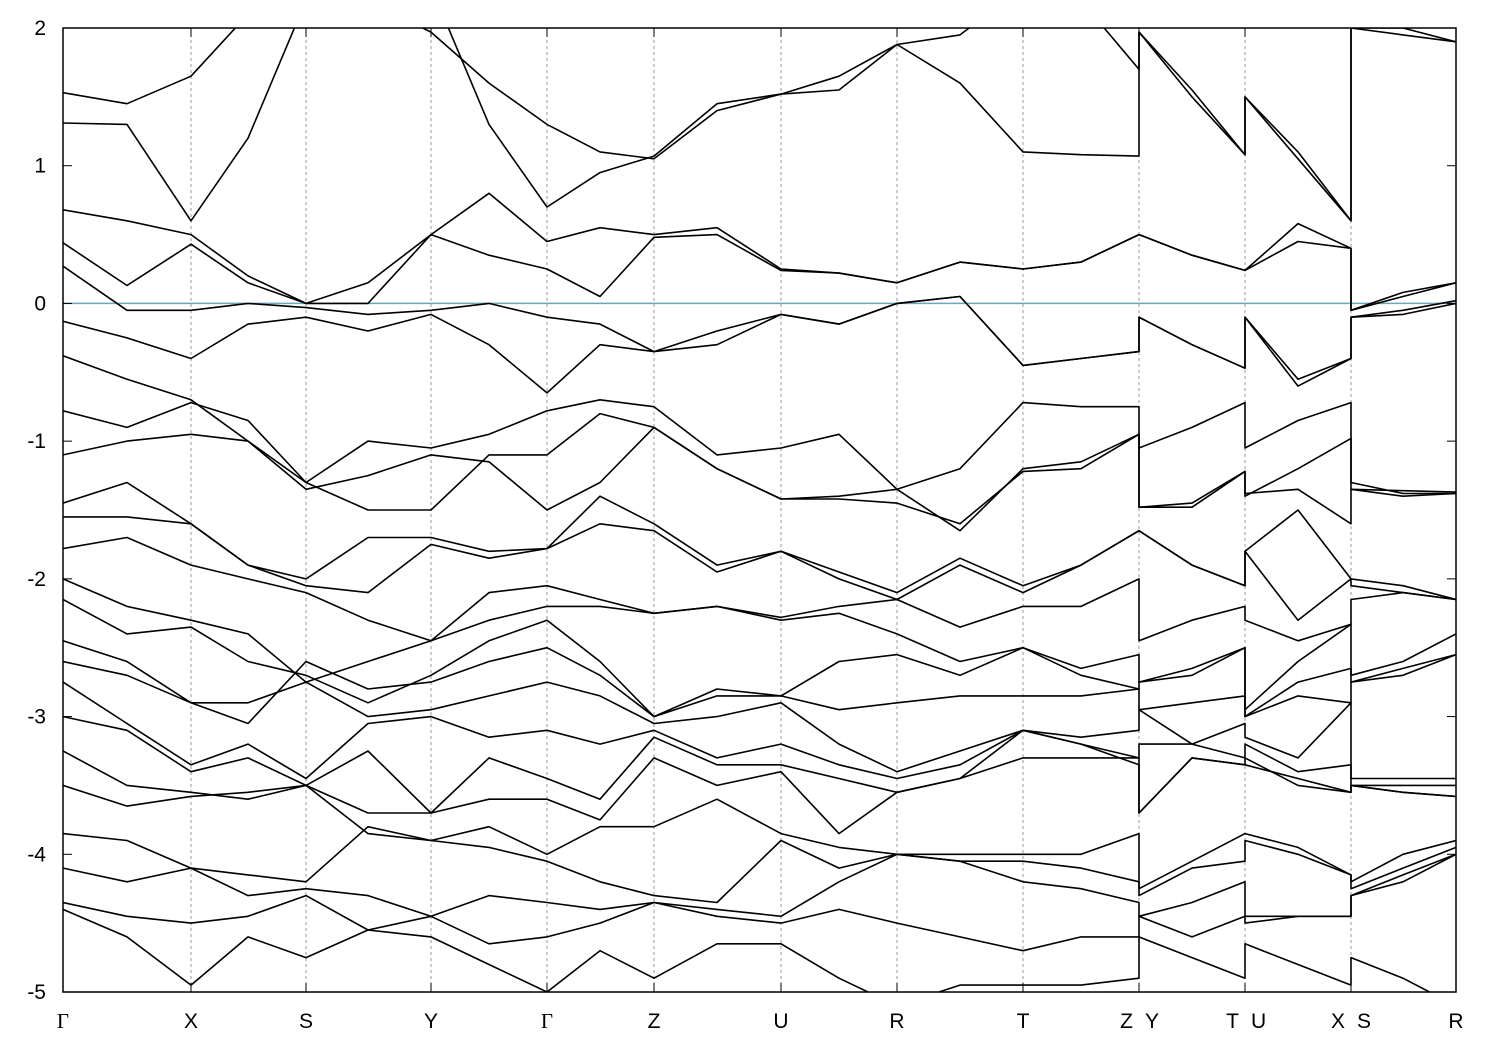 The image size is (1500, 1050). I want to click on y-tick-label: -1, so click(36, 441).